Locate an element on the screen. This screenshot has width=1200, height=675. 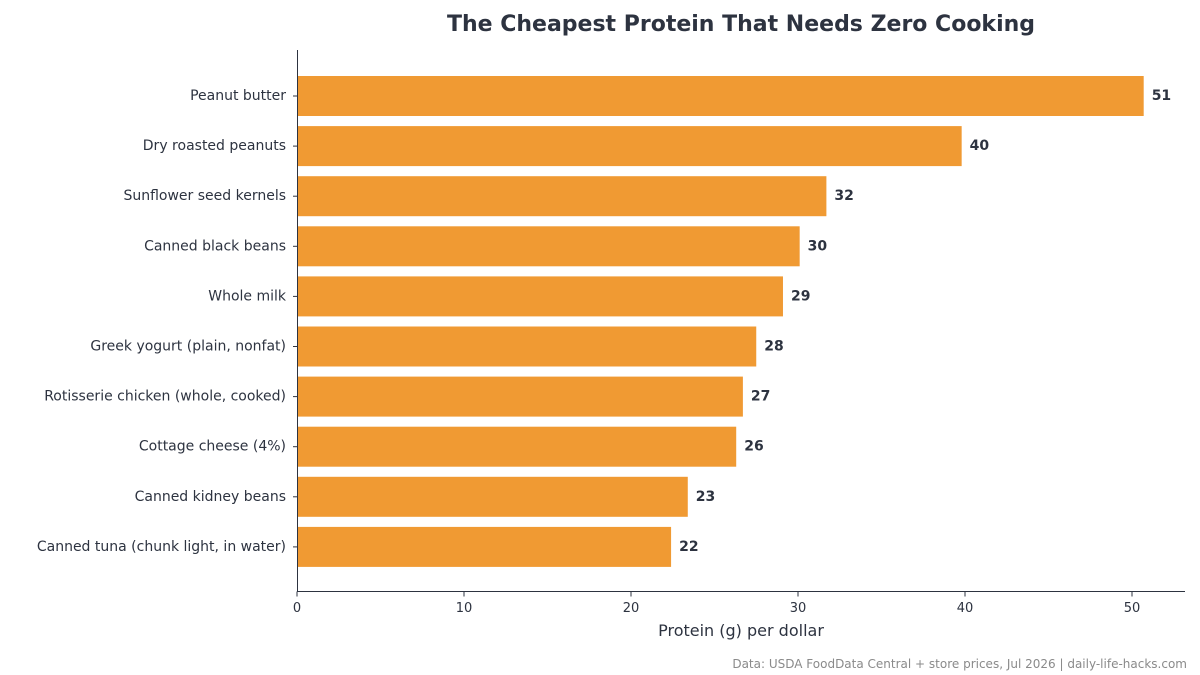
x-tick-label-30: 30 is located at coordinates (798, 608).